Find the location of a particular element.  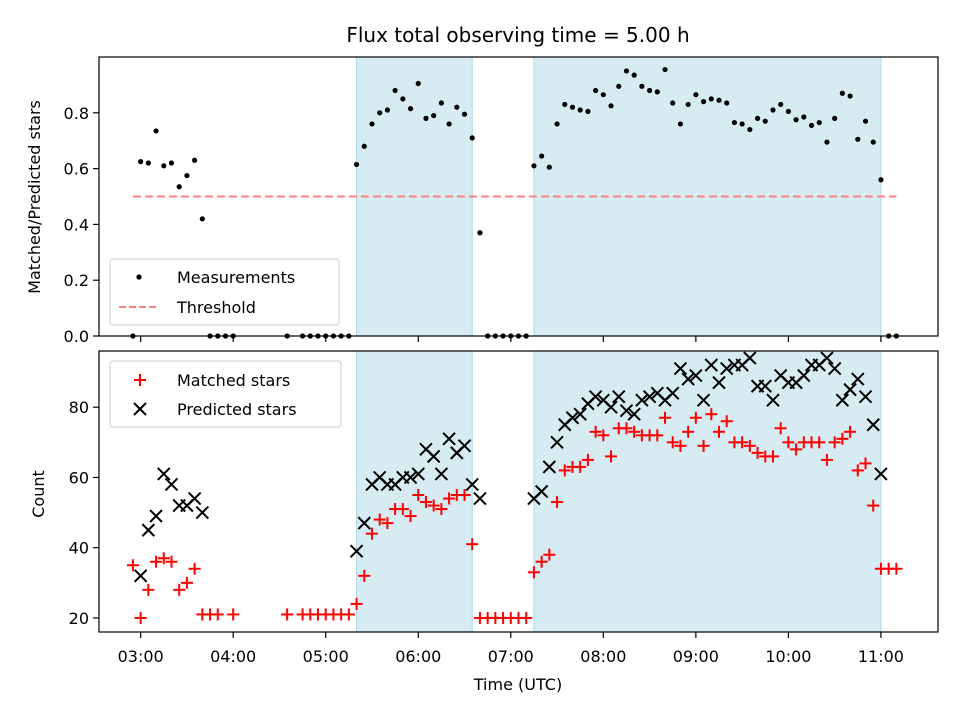

top-y-tick-label-0: 0.0 is located at coordinates (76, 336).